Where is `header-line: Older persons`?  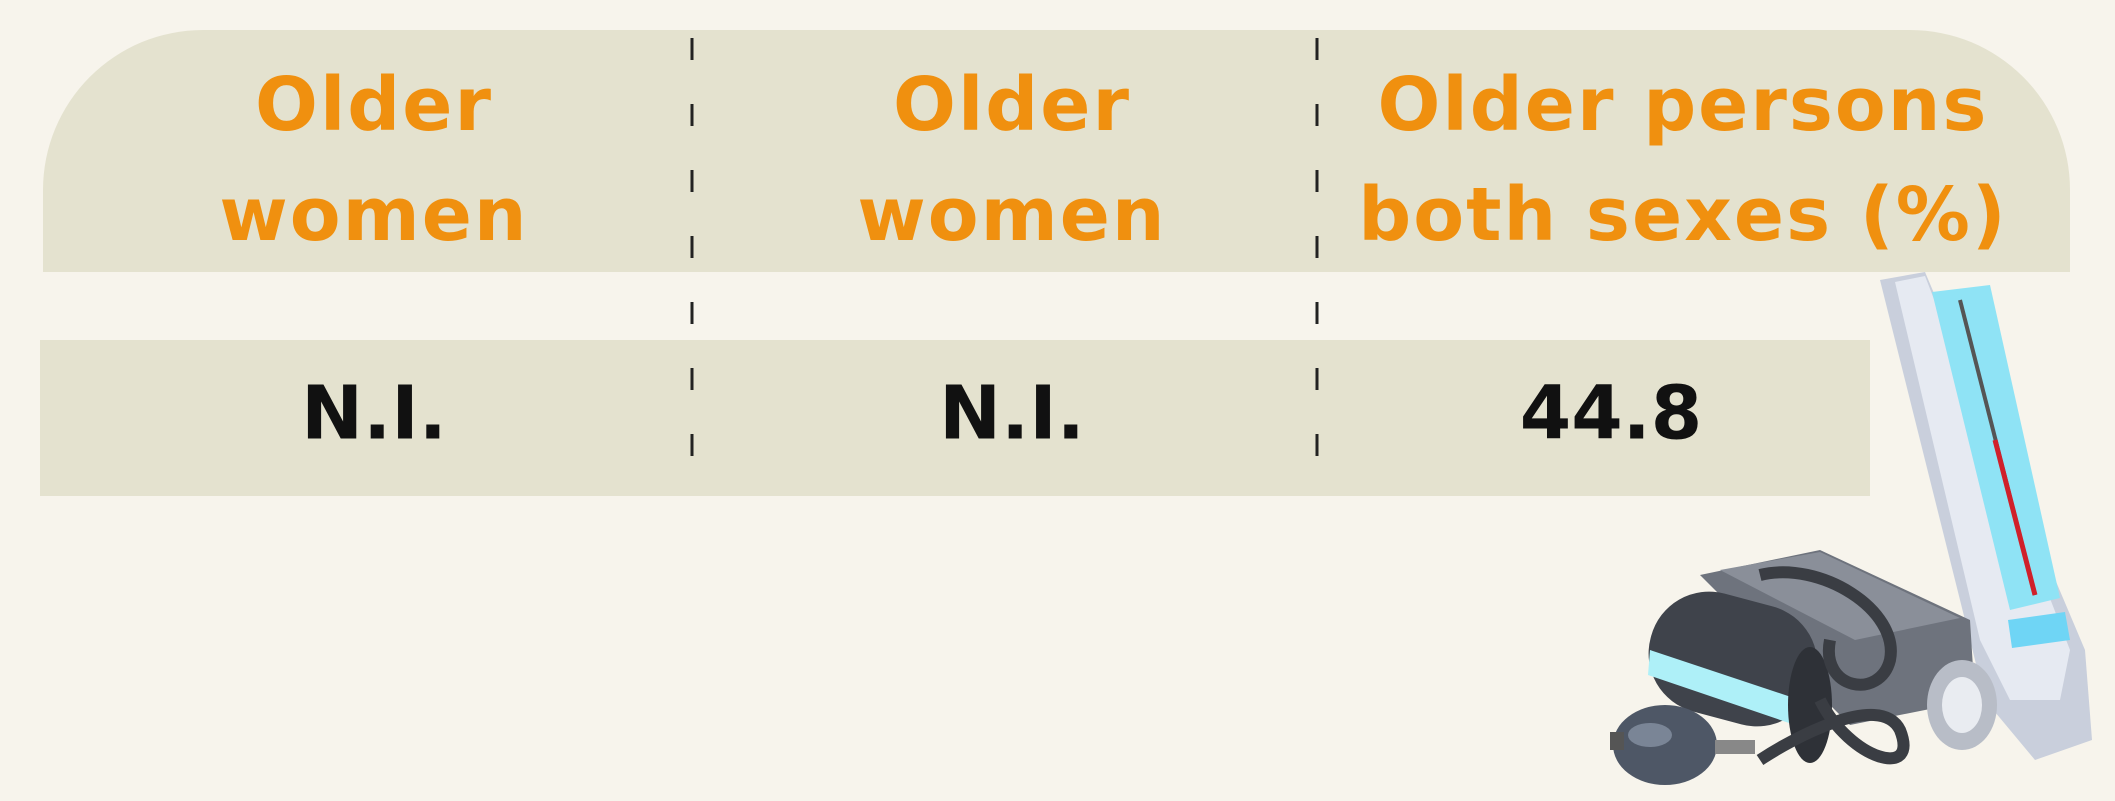
header-line: Older persons is located at coordinates (1683, 105).